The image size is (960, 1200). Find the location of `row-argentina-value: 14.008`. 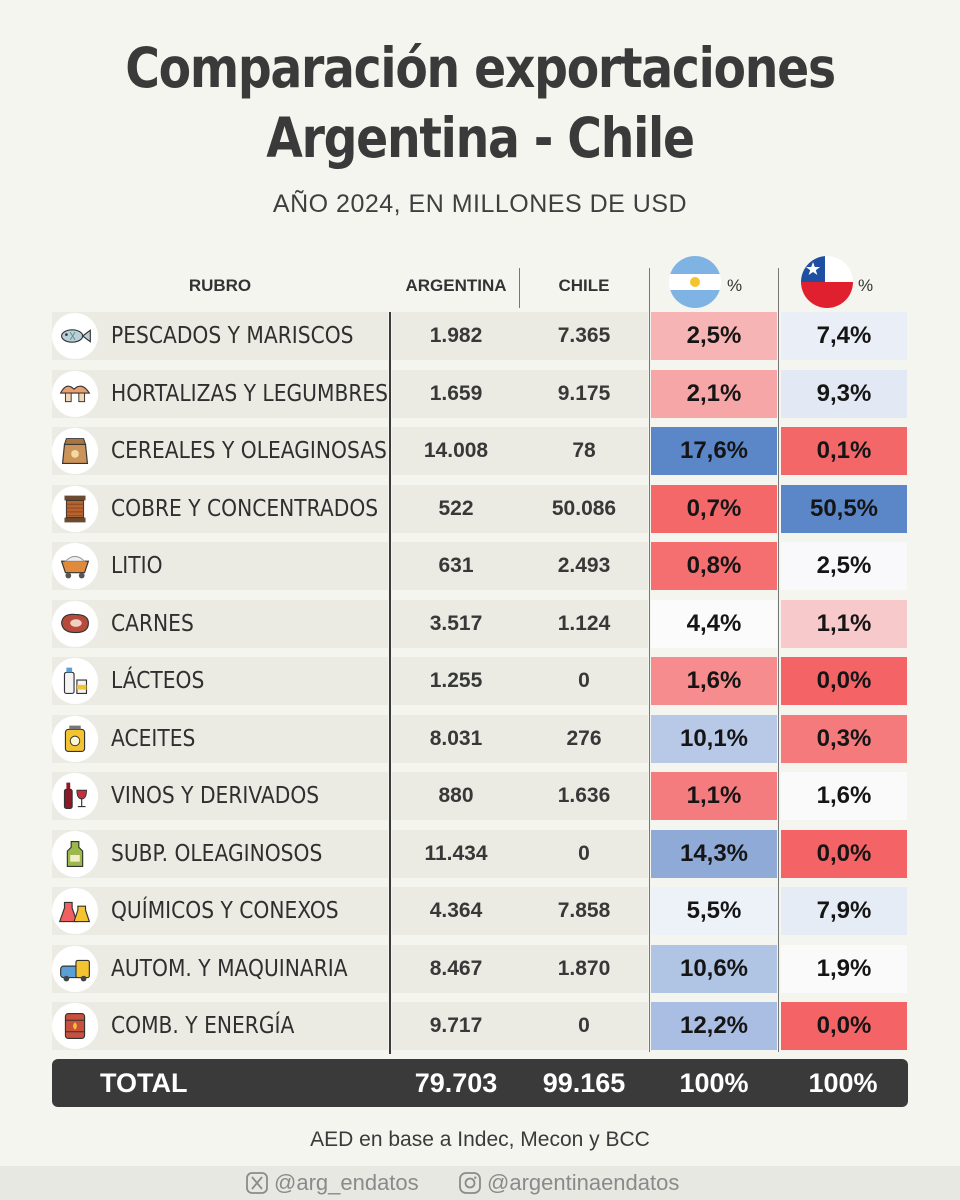

row-argentina-value: 14.008 is located at coordinates (456, 450).